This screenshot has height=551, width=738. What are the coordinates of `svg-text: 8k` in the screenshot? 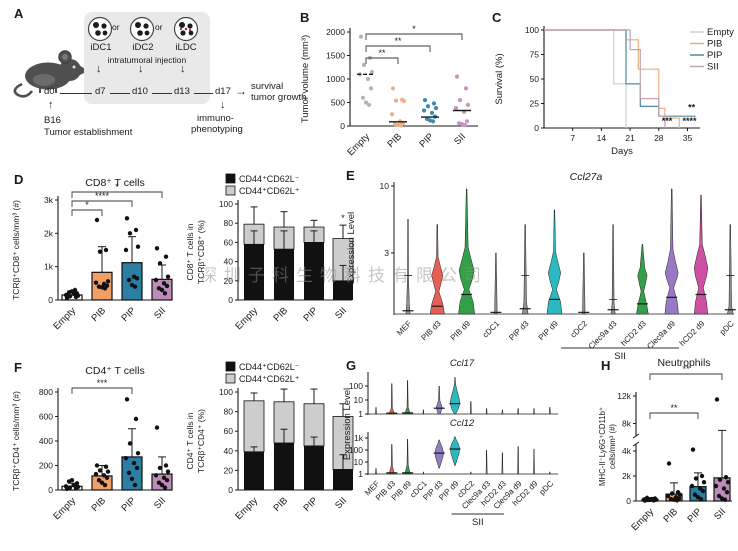 It's located at (627, 424).